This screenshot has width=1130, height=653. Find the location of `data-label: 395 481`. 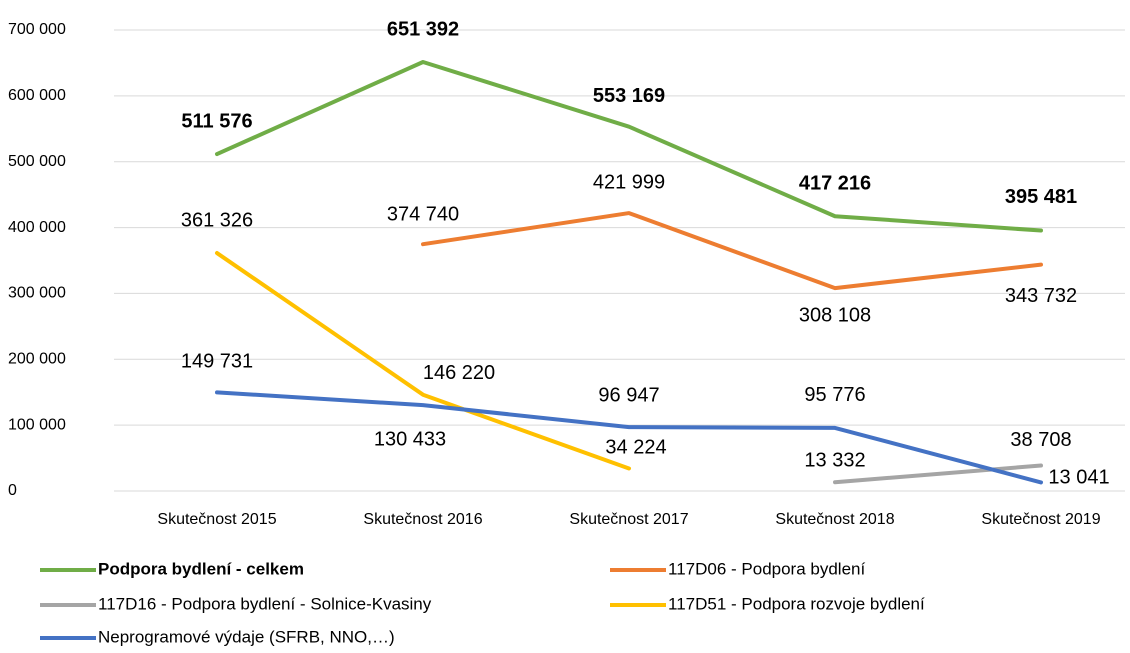

data-label: 395 481 is located at coordinates (1041, 197).